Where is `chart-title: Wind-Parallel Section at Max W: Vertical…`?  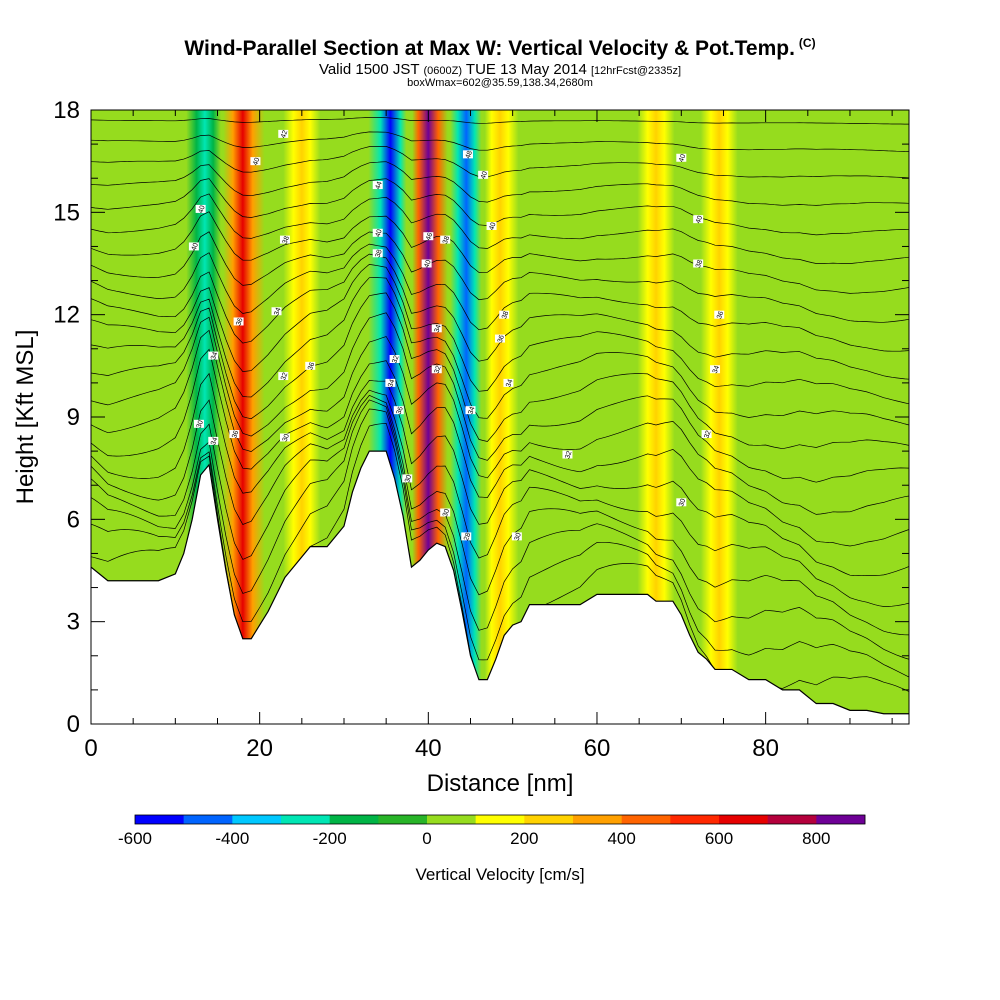
chart-title: Wind-Parallel Section at Max W: Vertical… is located at coordinates (500, 48).